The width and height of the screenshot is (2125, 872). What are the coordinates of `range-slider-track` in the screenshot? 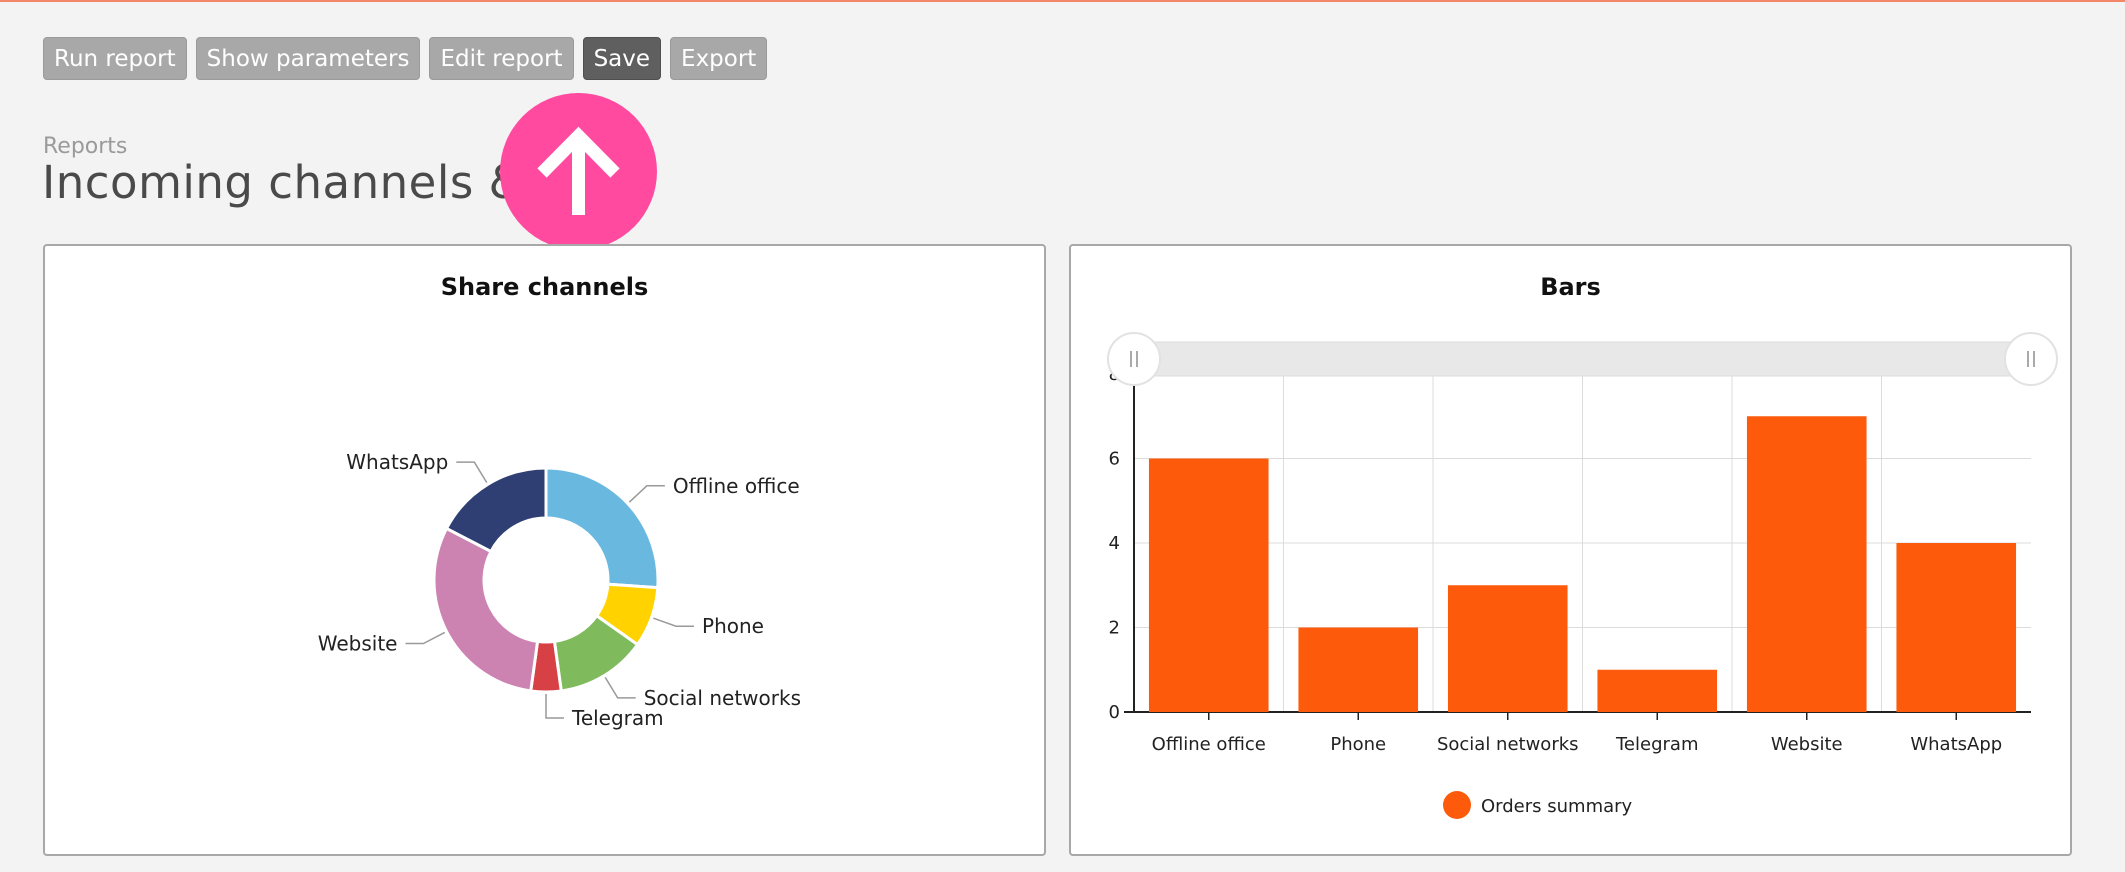 It's located at (1582, 359).